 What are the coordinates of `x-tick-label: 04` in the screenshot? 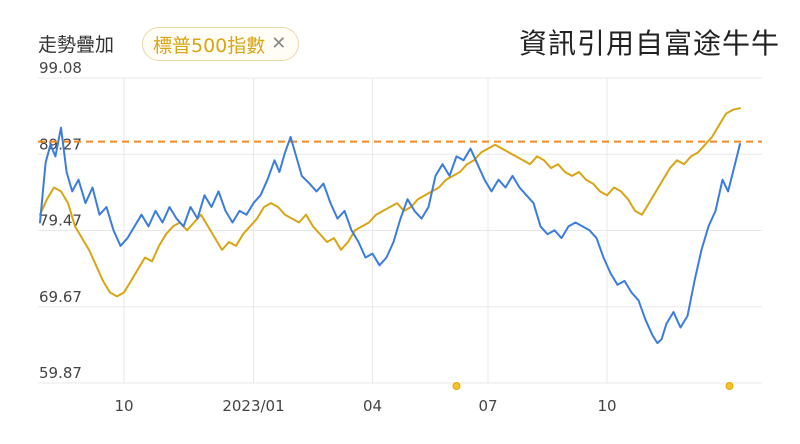 It's located at (372, 406).